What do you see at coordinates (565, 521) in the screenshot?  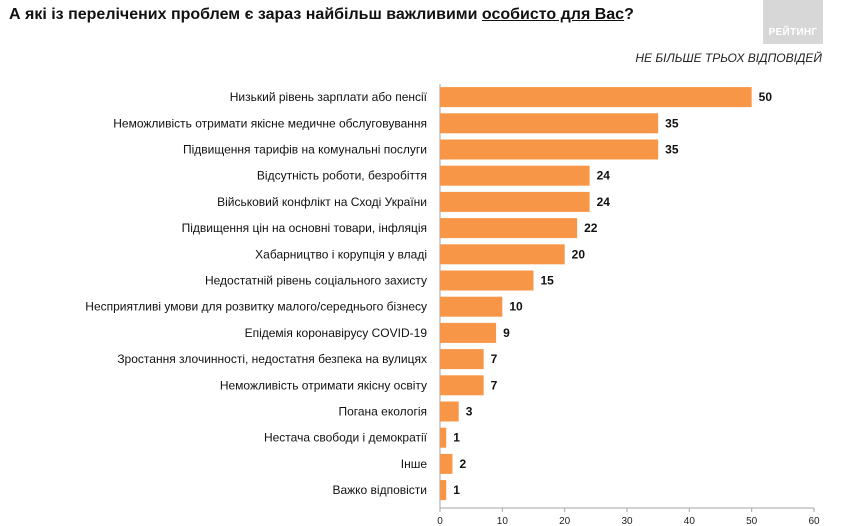 I see `x-tick-label: 20` at bounding box center [565, 521].